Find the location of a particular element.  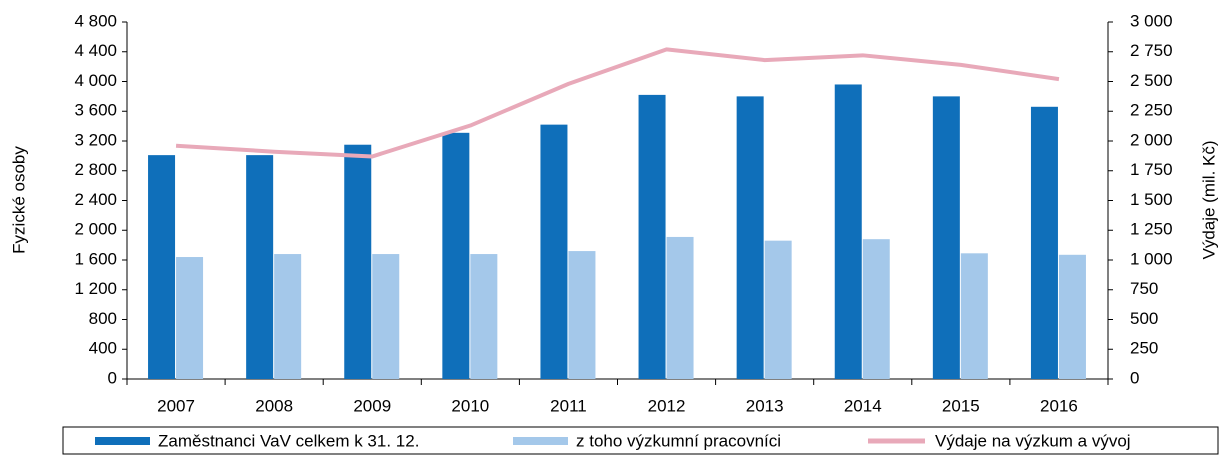

x-tick-label: 2007 is located at coordinates (176, 405).